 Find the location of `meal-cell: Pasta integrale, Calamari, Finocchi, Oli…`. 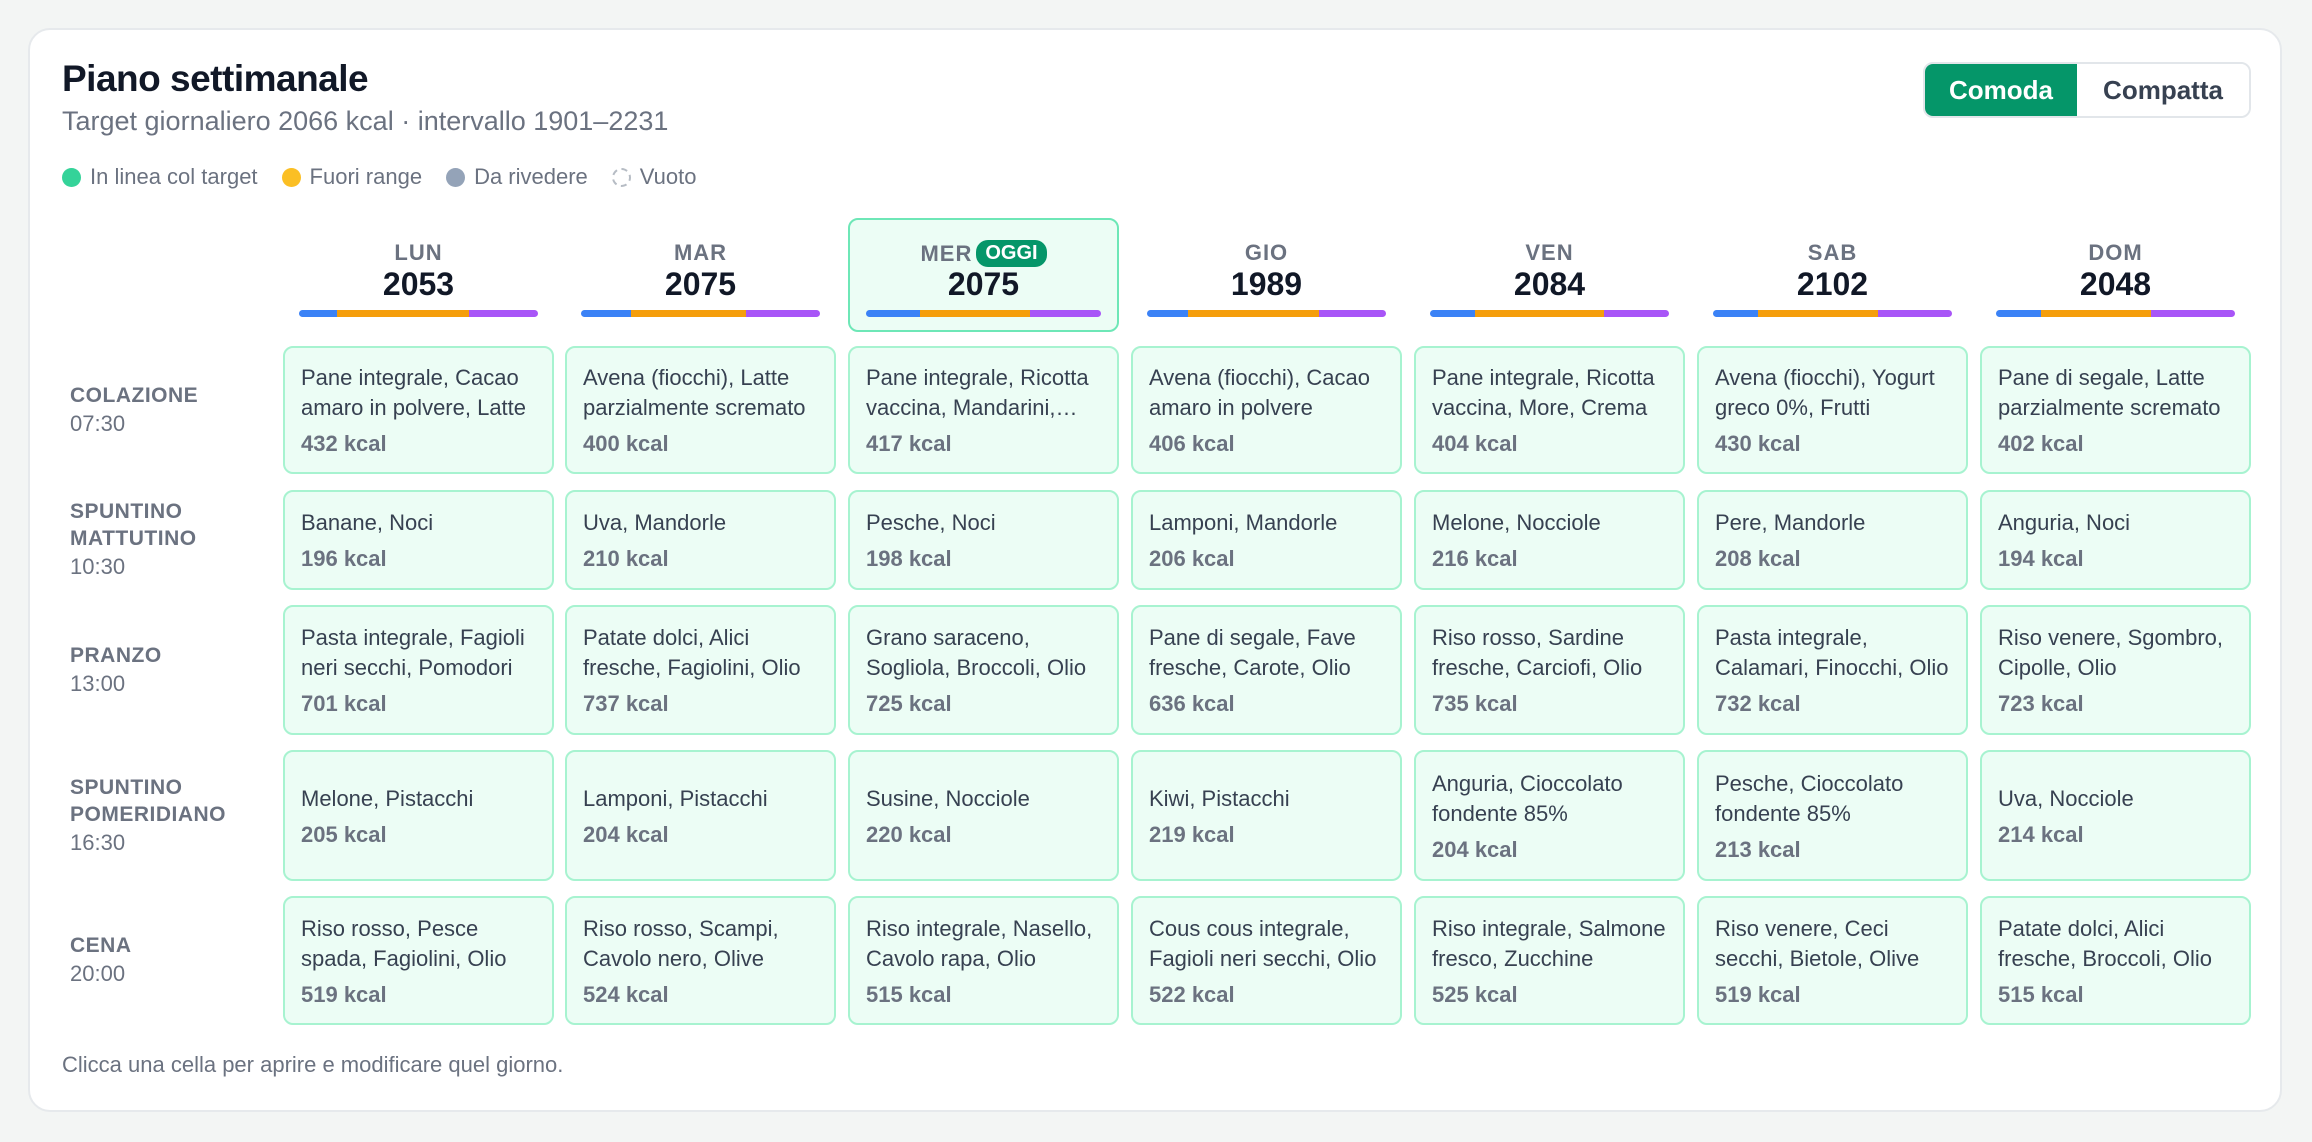

meal-cell: Pasta integrale, Calamari, Finocchi, Oli… is located at coordinates (1832, 670).